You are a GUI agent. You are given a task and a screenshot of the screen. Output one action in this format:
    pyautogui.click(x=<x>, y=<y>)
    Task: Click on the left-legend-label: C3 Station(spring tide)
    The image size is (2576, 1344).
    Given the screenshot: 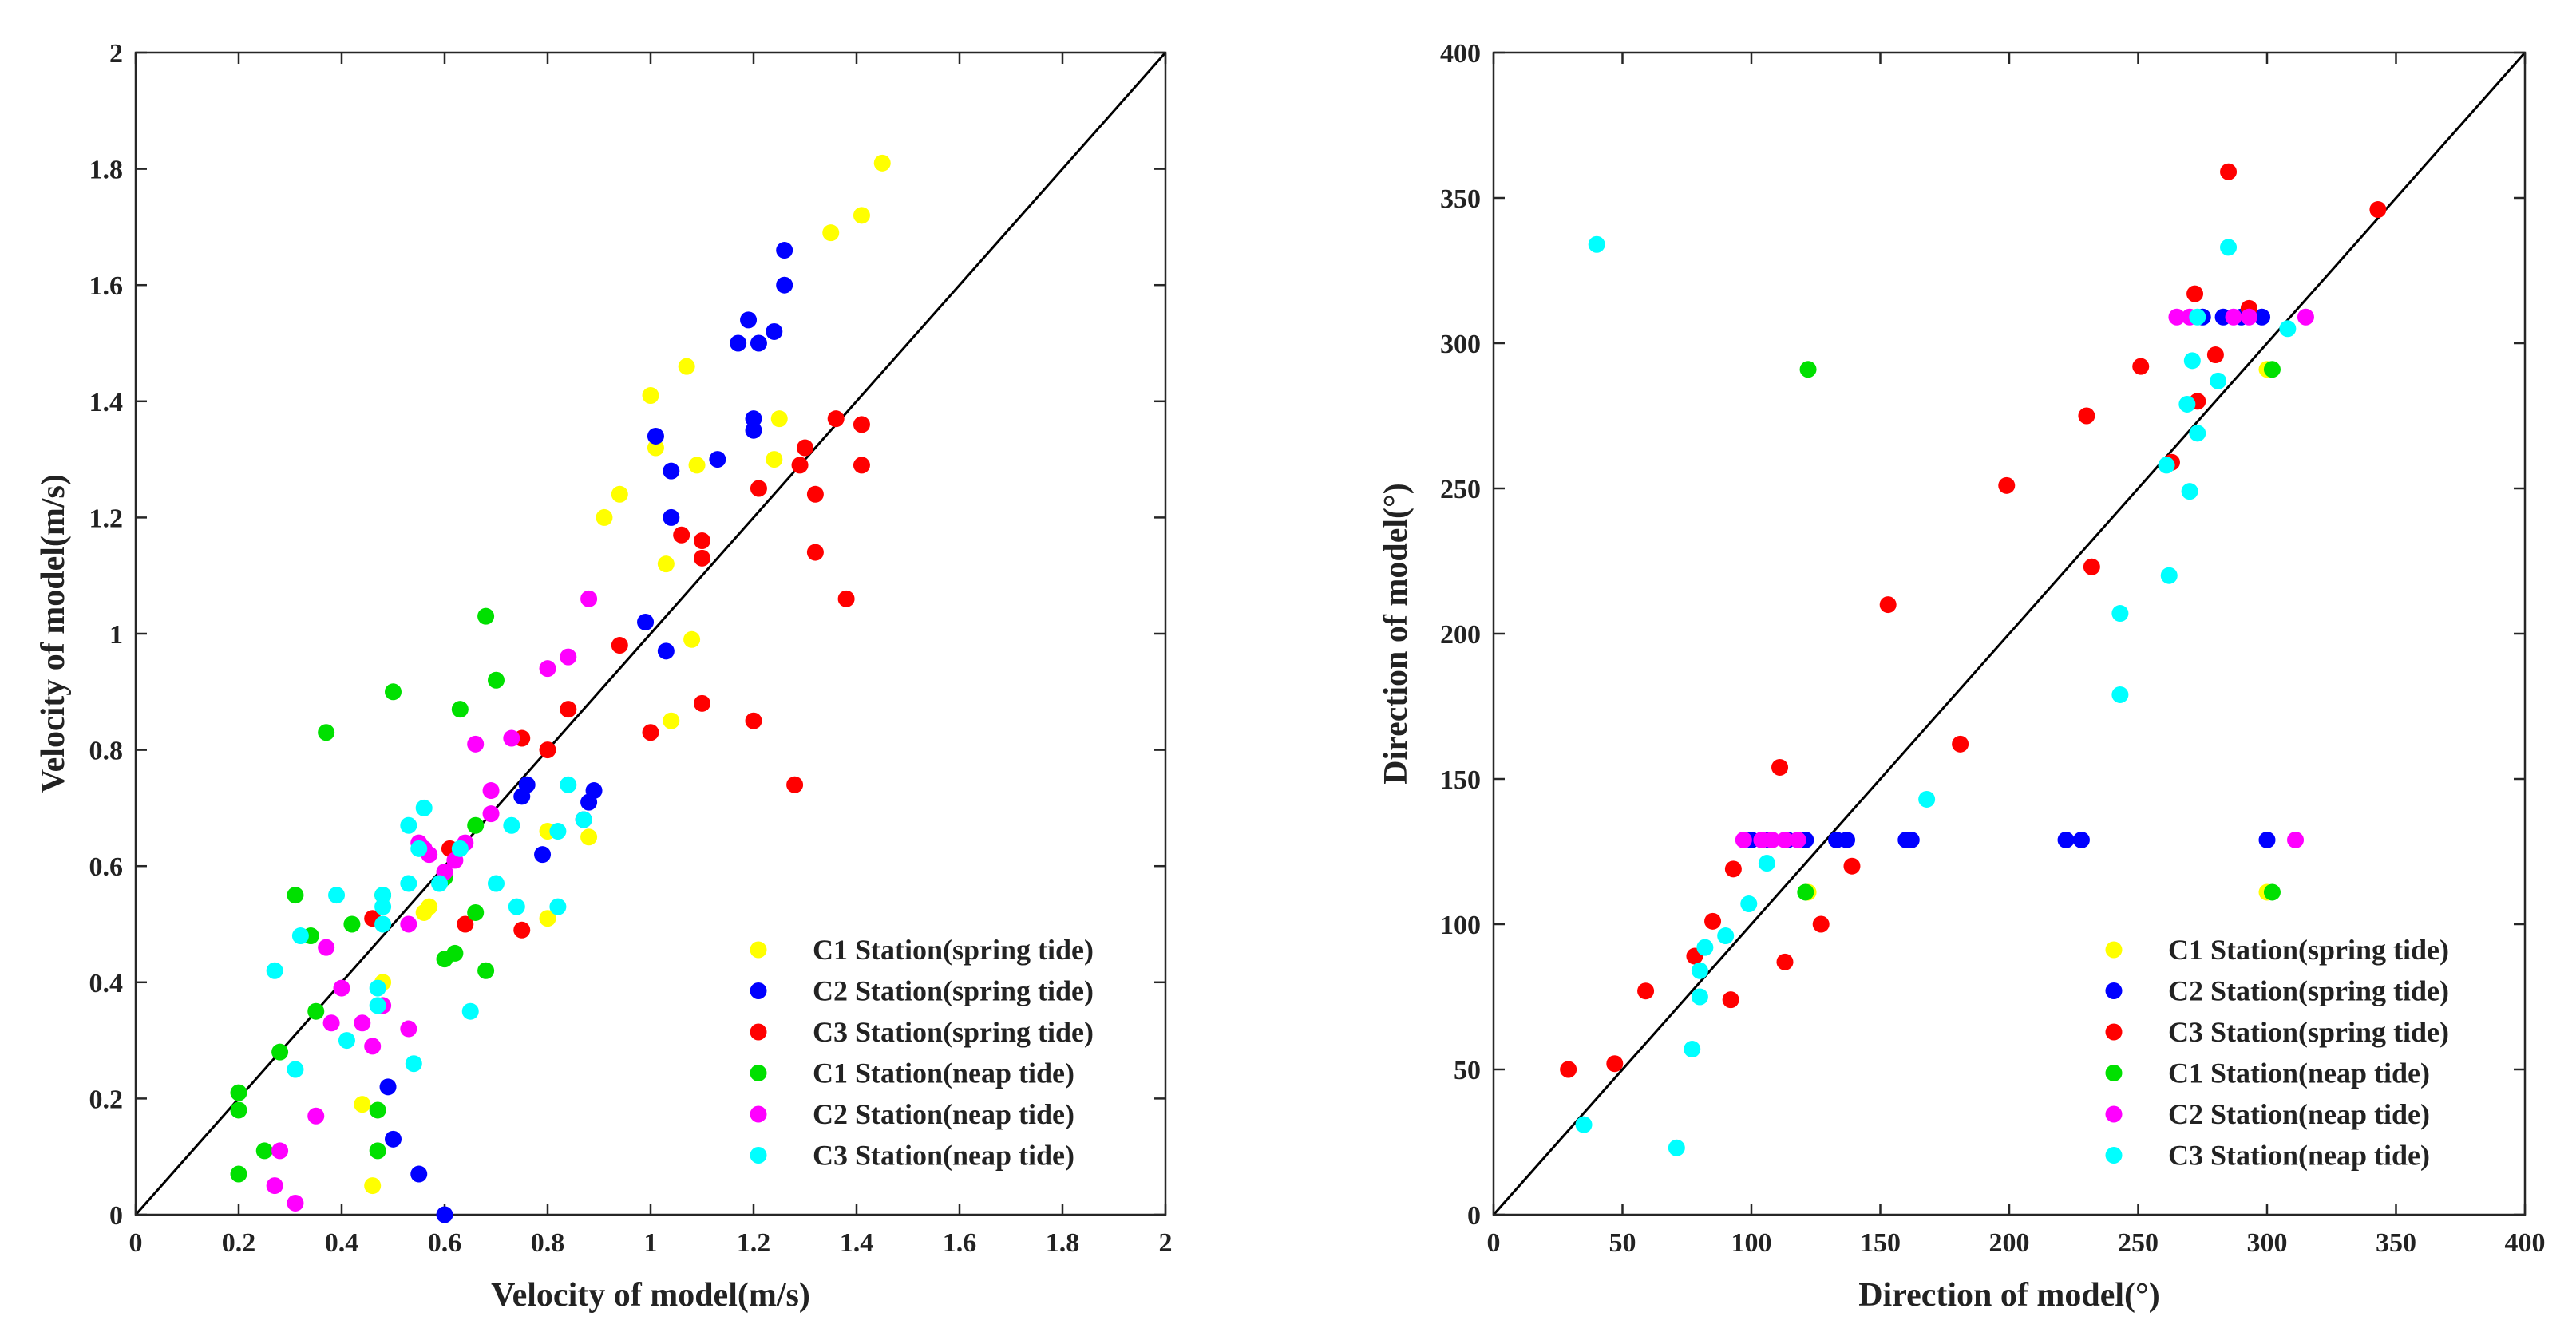 What is the action you would take?
    pyautogui.click(x=954, y=1032)
    